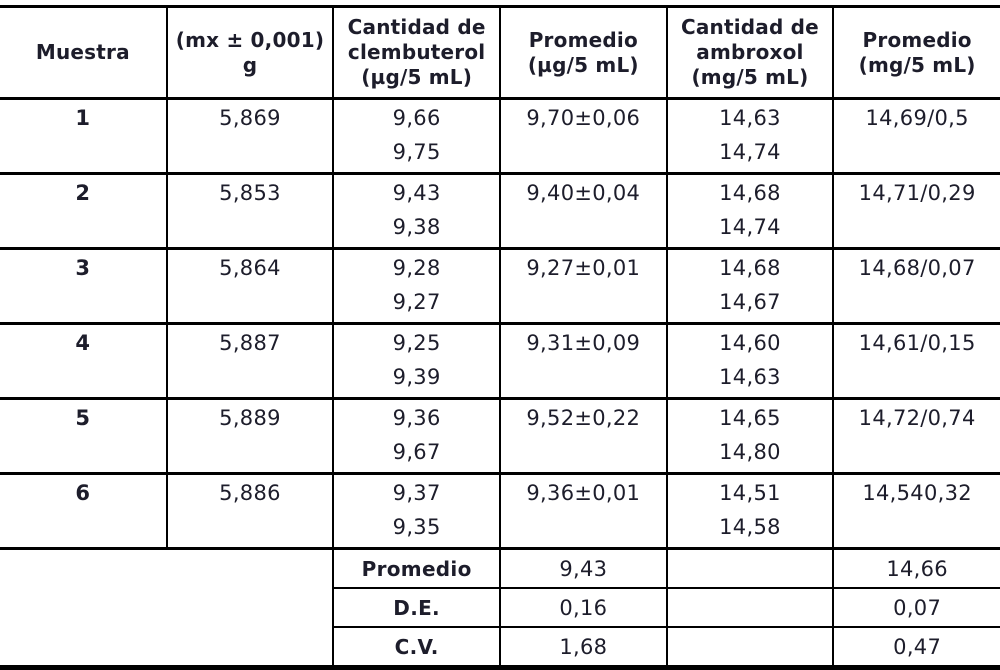  I want to click on cell-muestra: 3, so click(83, 286).